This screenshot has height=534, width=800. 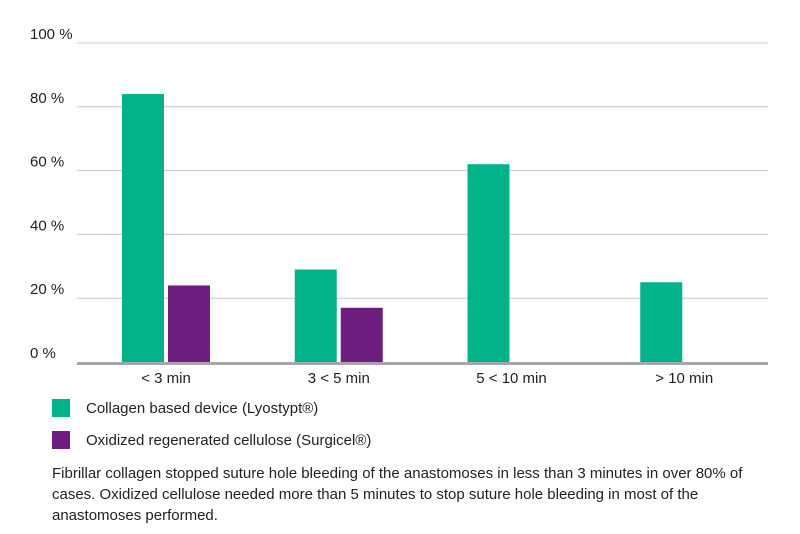 What do you see at coordinates (427, 378) in the screenshot?
I see `x-axis-ticks: < 3 min 3 < 5 min 5 < 10 min > 10 min` at bounding box center [427, 378].